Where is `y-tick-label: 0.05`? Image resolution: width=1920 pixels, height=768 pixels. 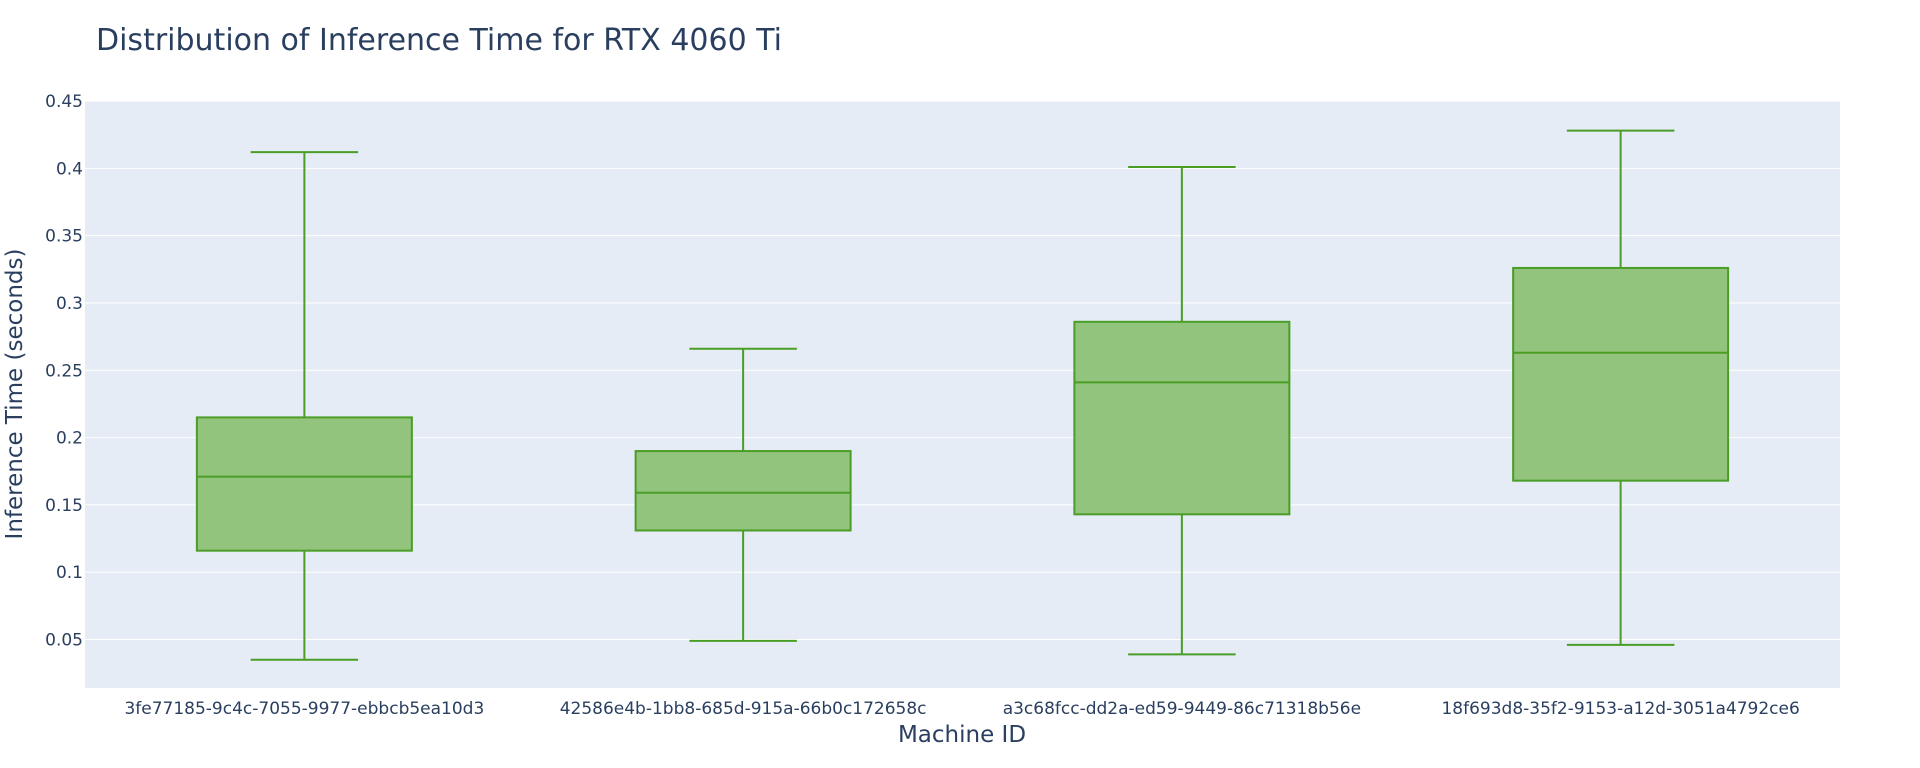 y-tick-label: 0.05 is located at coordinates (64, 641).